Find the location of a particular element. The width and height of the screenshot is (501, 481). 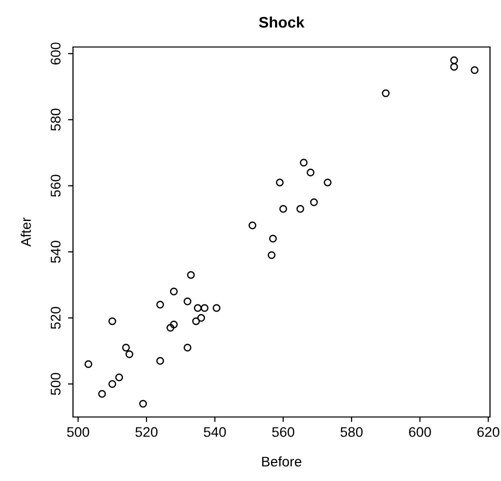

y-tick-label: 540 is located at coordinates (55, 251).